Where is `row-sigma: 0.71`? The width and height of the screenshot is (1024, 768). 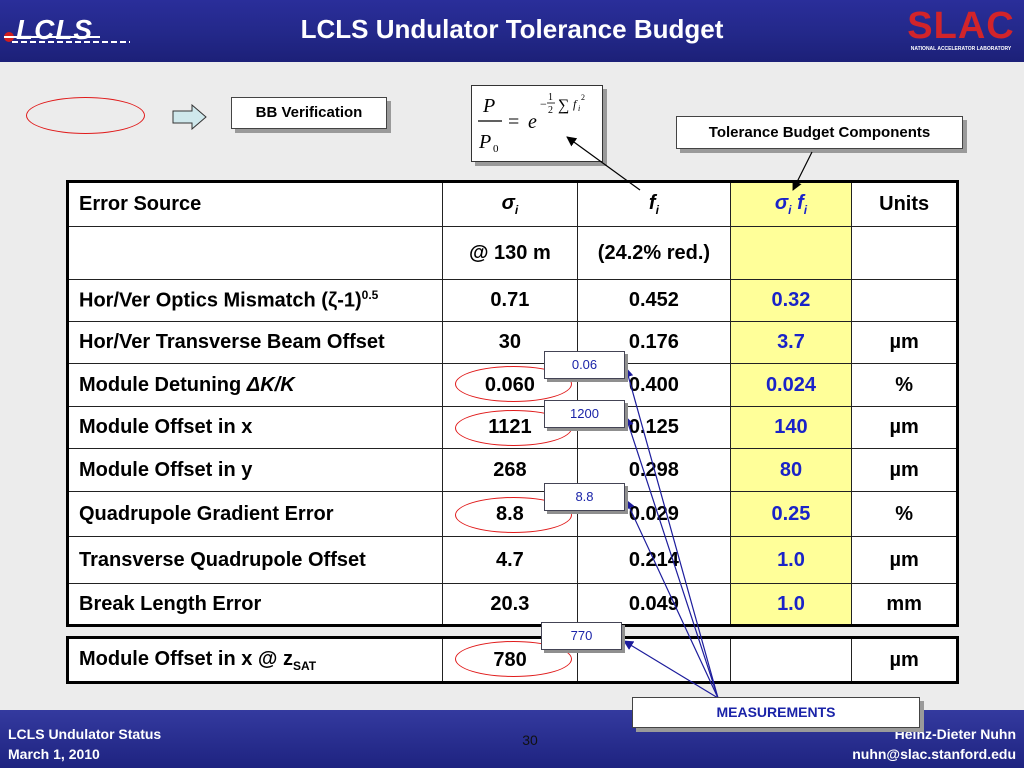 row-sigma: 0.71 is located at coordinates (510, 300).